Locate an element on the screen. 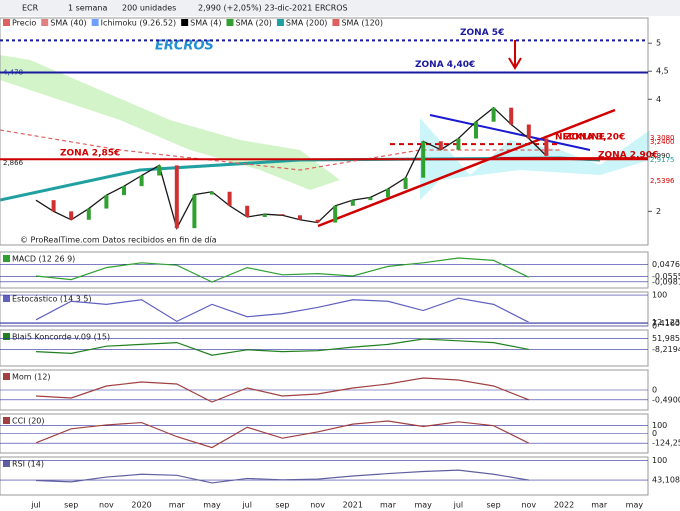 The height and width of the screenshot is (511, 680). indicator-value-label: -124,25 is located at coordinates (666, 443).